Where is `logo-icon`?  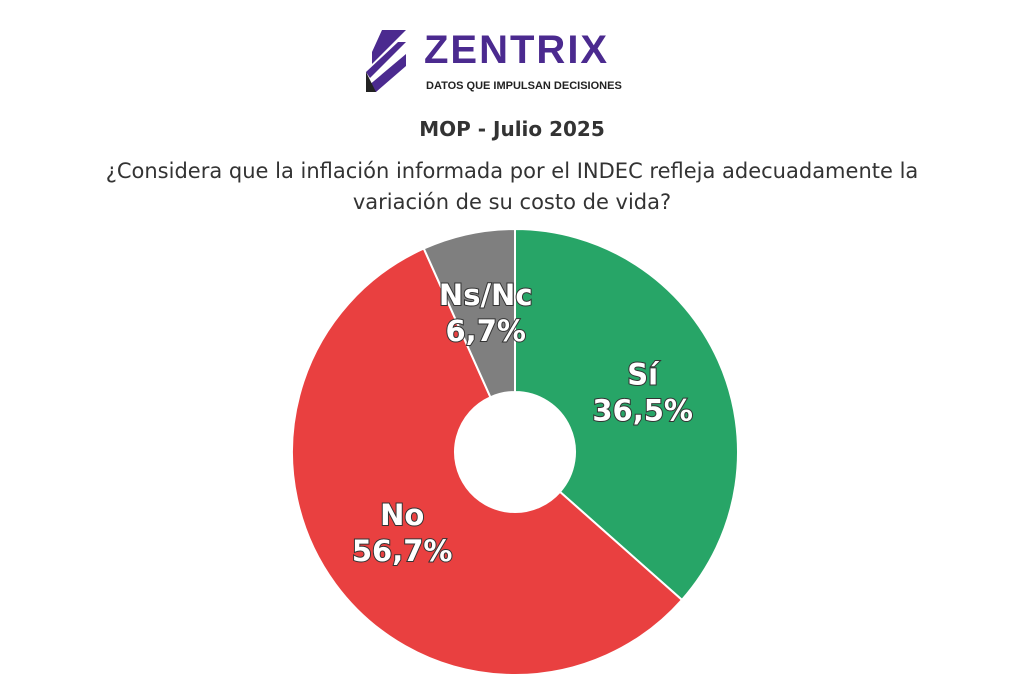 logo-icon is located at coordinates (386, 61).